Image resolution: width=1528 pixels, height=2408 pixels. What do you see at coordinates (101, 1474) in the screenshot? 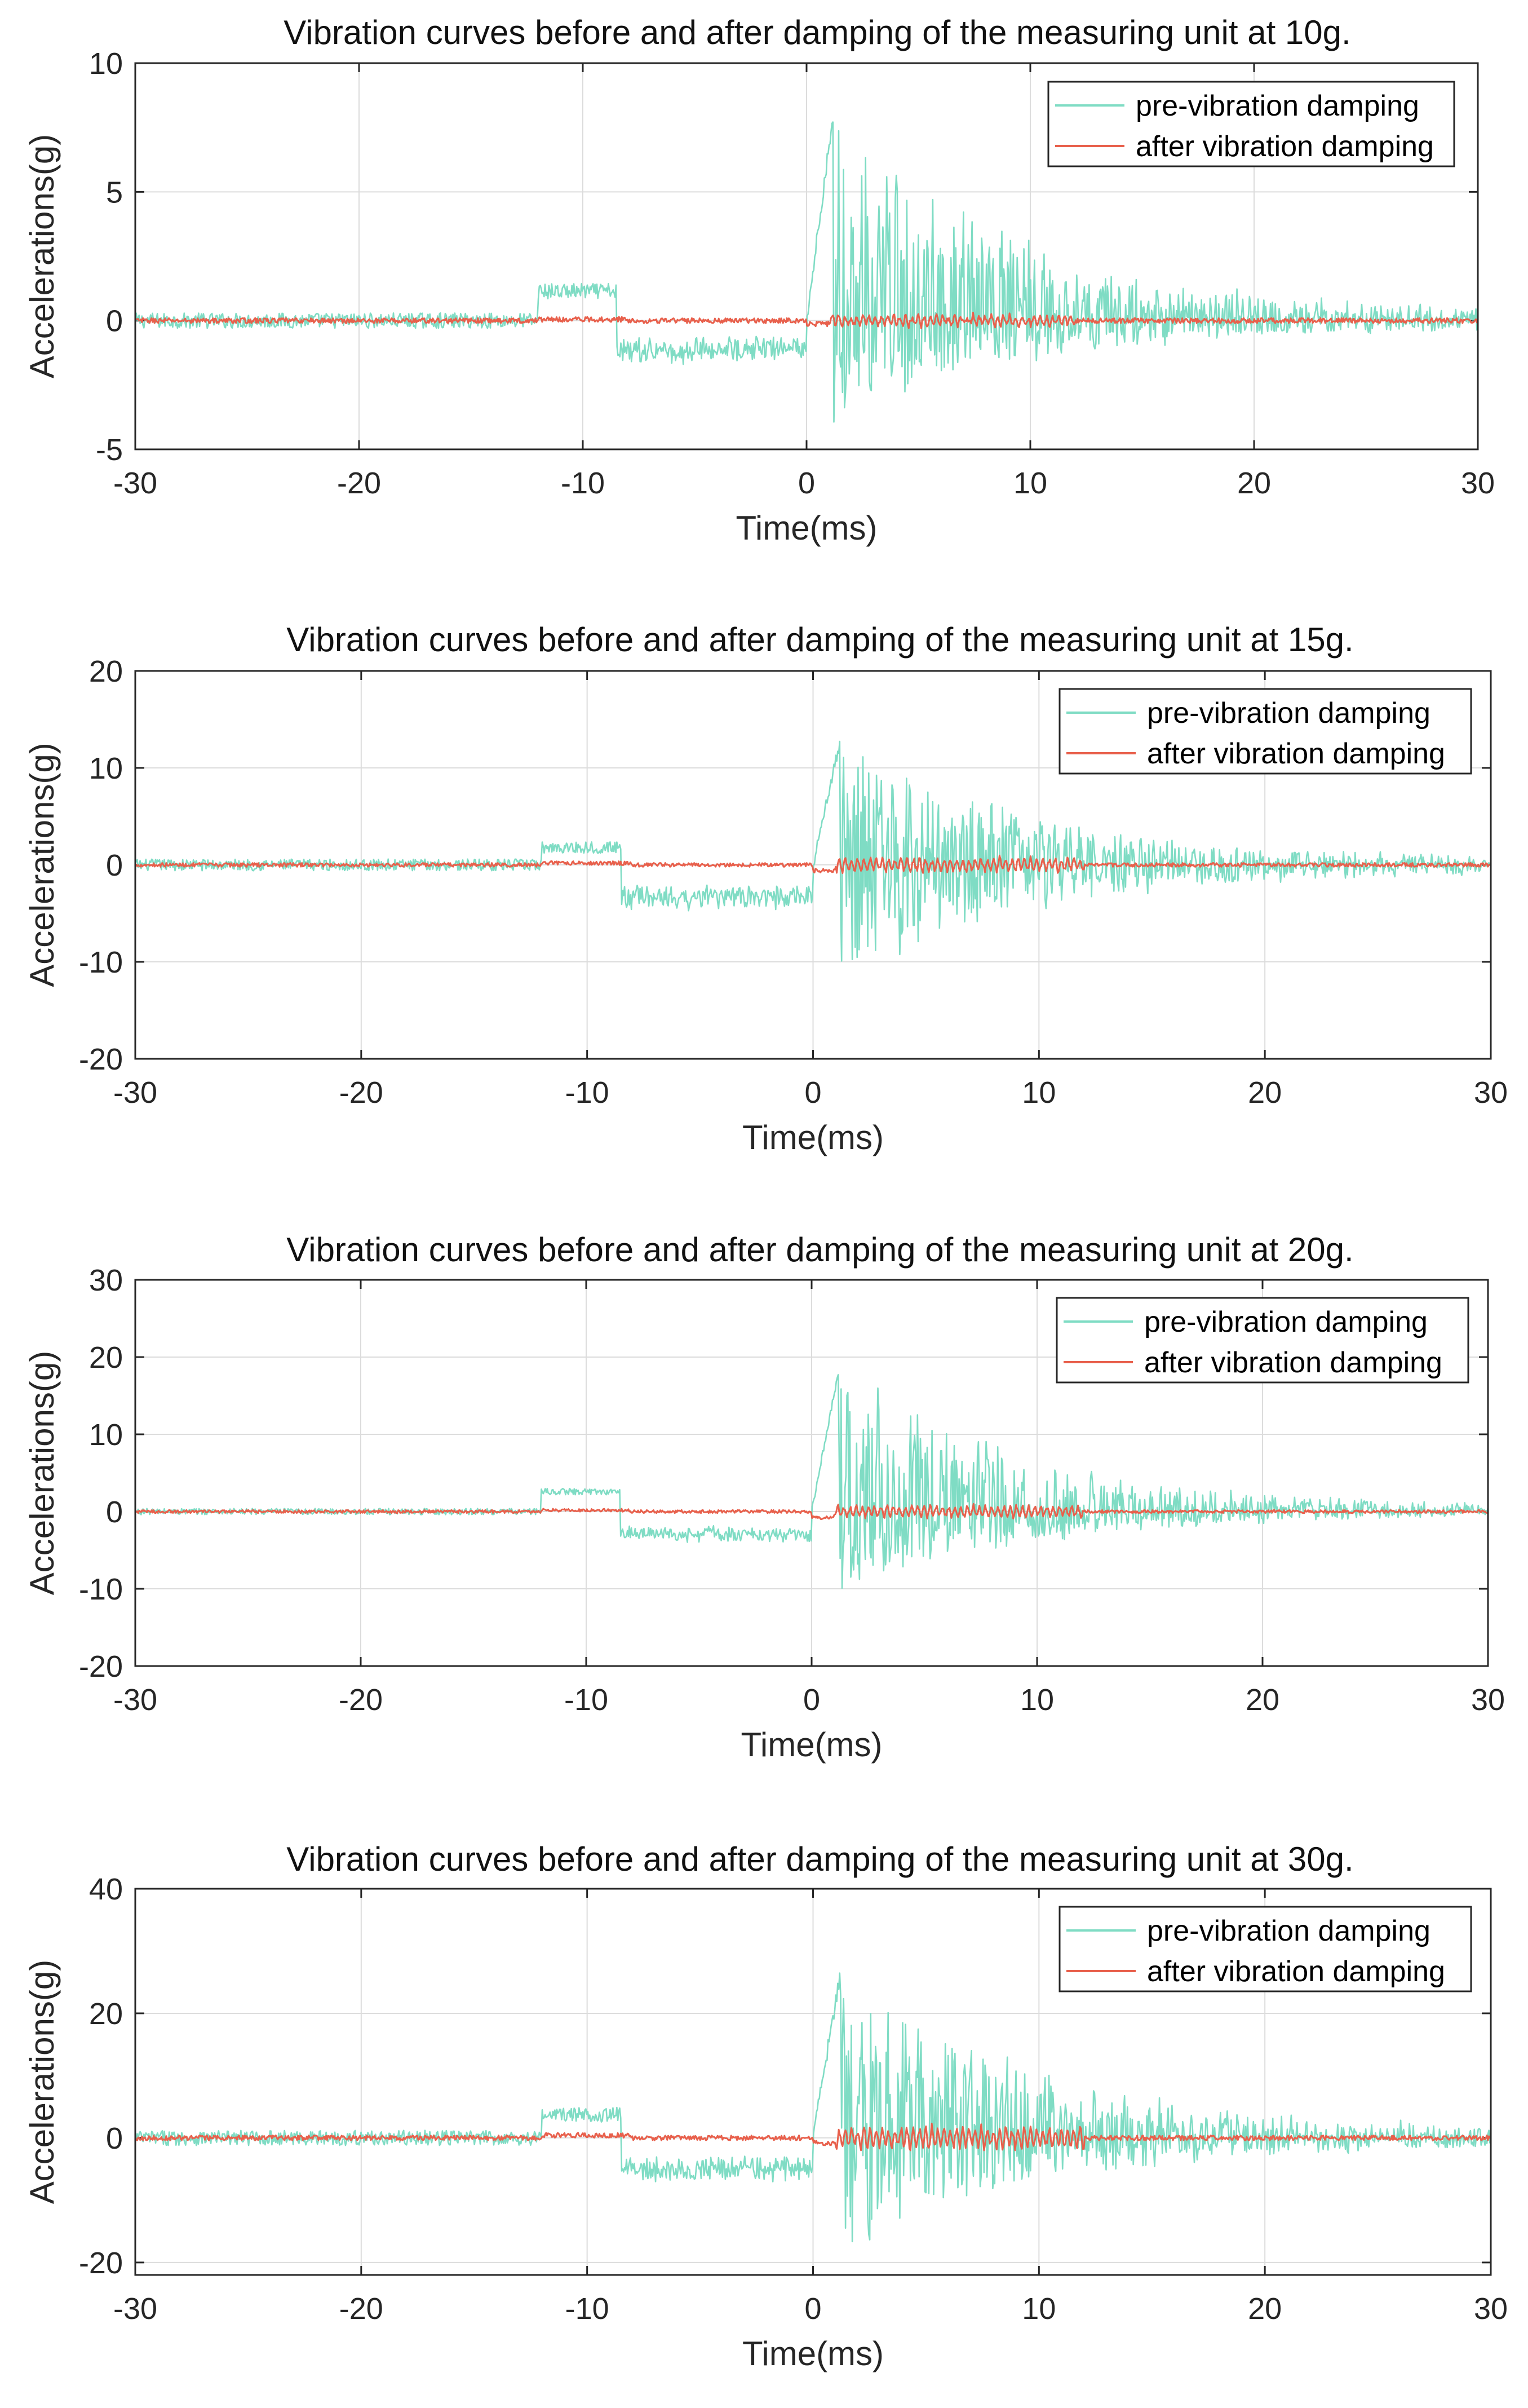
I see `y-tick-labels: -20 -10 0 10 20 30` at bounding box center [101, 1474].